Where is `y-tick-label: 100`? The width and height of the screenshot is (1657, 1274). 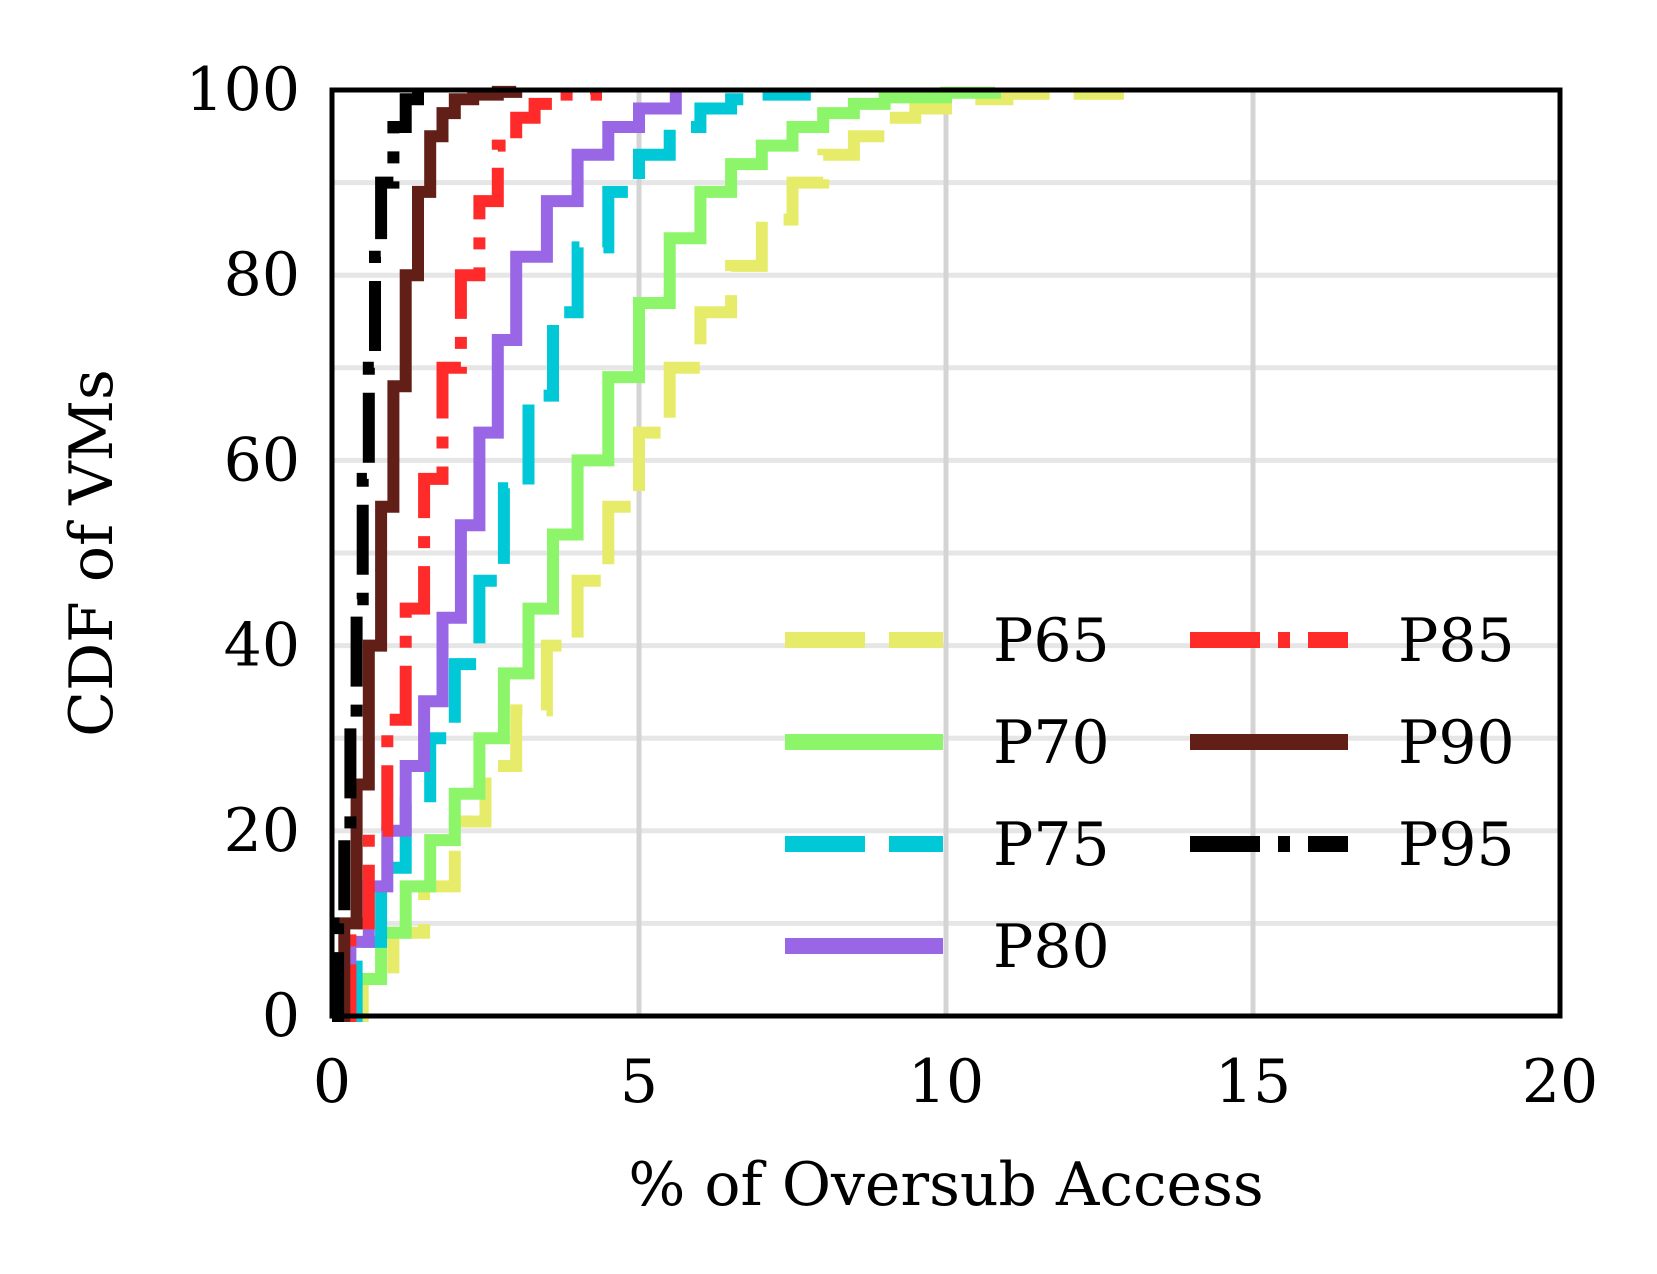
y-tick-label: 100 is located at coordinates (242, 90).